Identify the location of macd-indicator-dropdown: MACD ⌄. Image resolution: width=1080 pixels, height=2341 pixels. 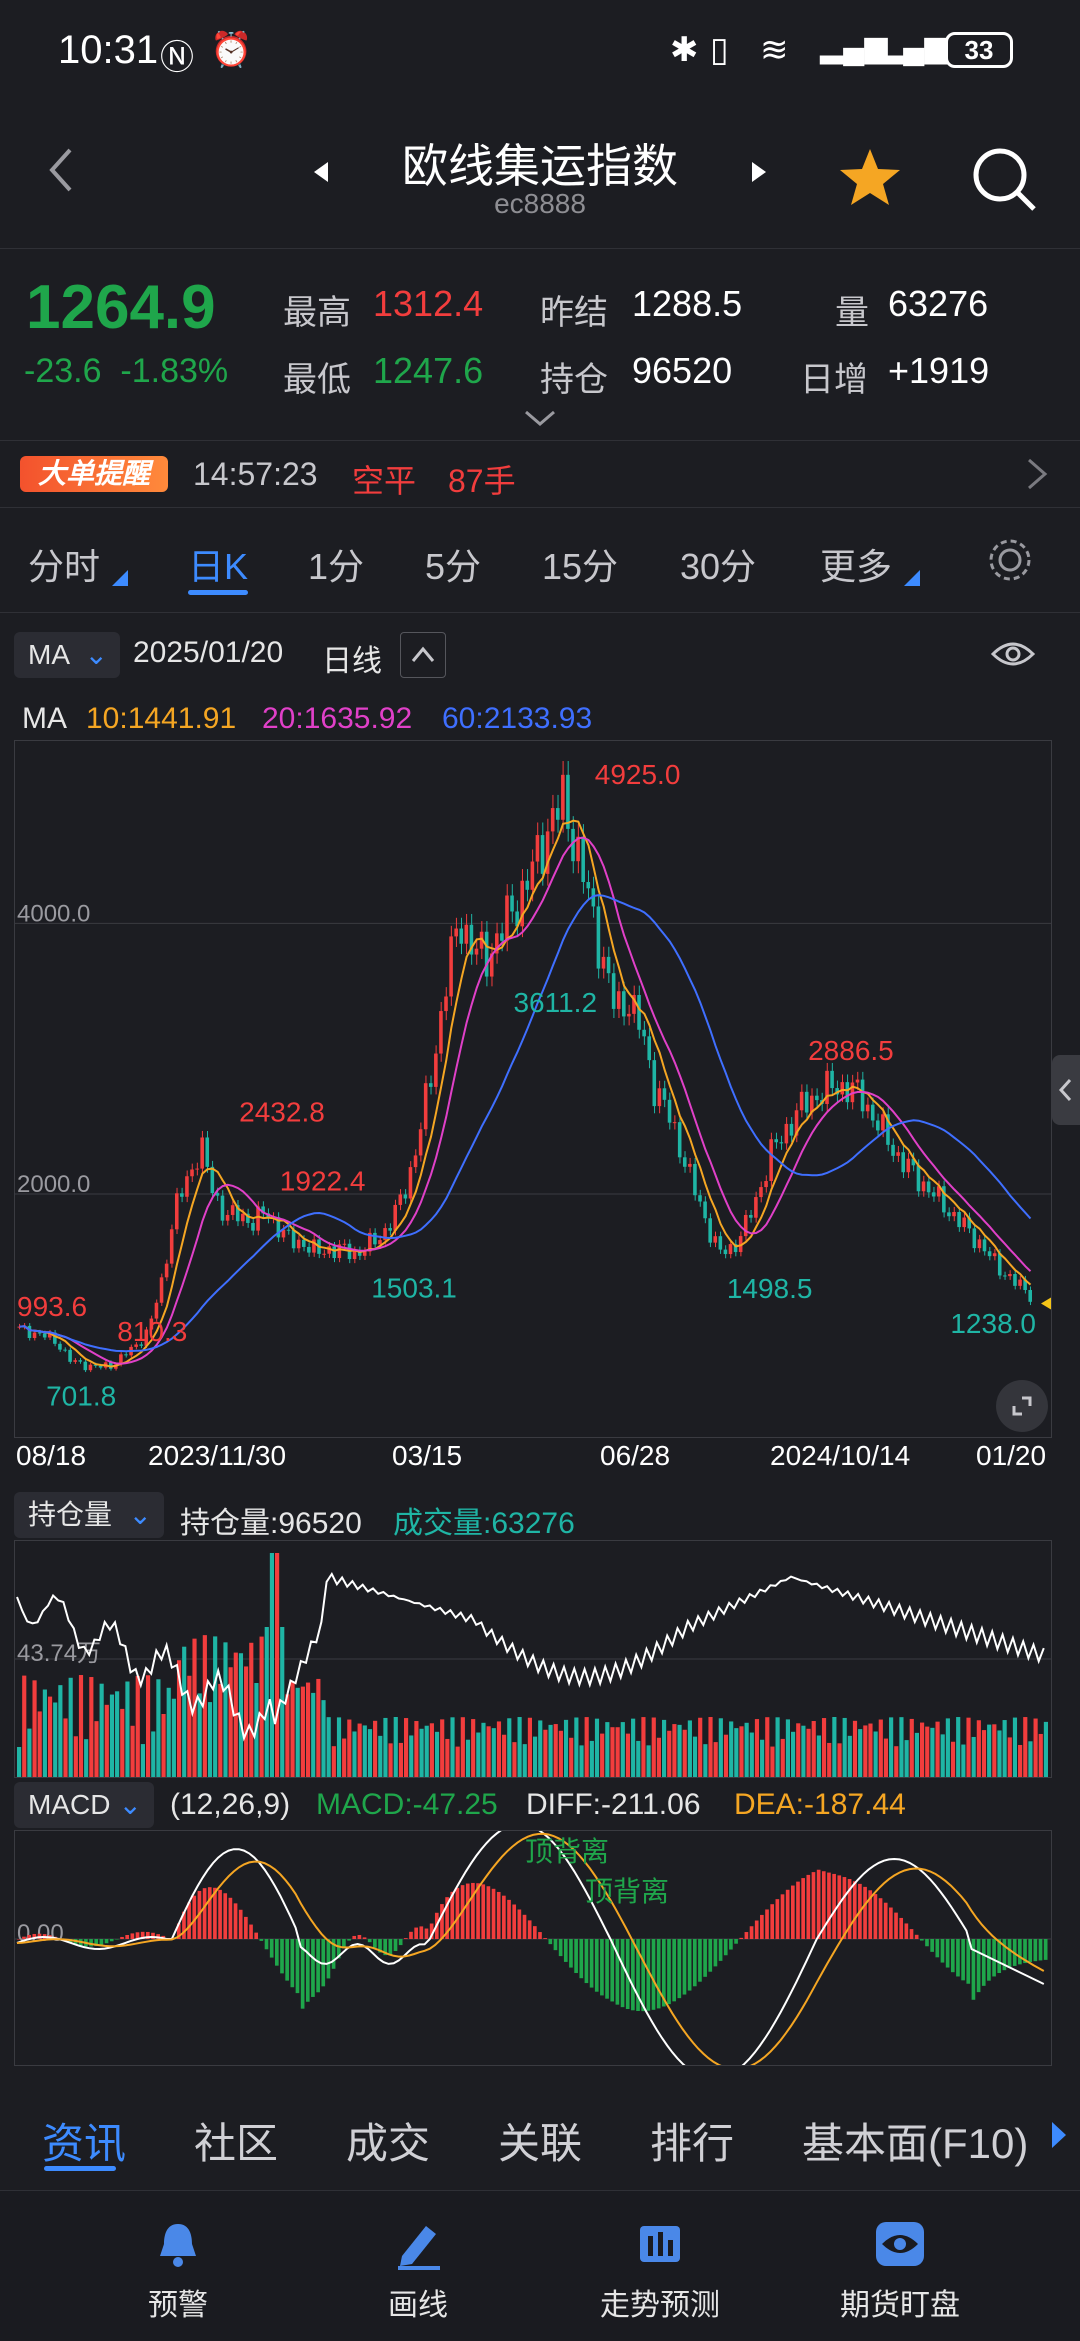
(84, 1805).